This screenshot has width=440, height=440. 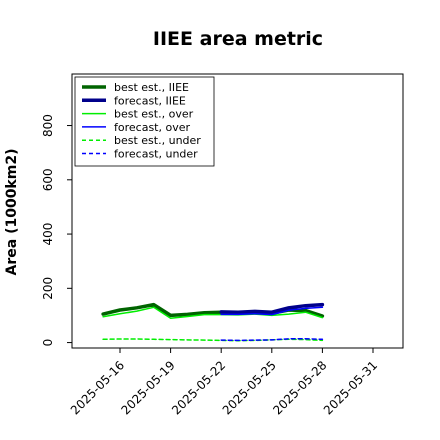 What do you see at coordinates (48, 343) in the screenshot?
I see `y-tick-label: 0` at bounding box center [48, 343].